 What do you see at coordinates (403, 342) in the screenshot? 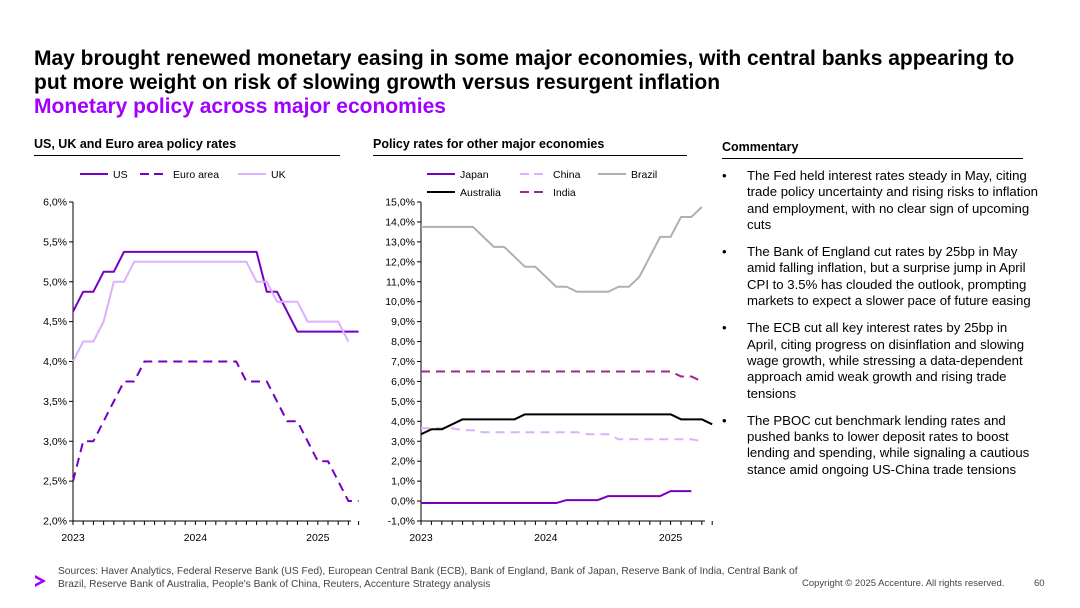
I see `mid-y-tick-label: 8,0%` at bounding box center [403, 342].